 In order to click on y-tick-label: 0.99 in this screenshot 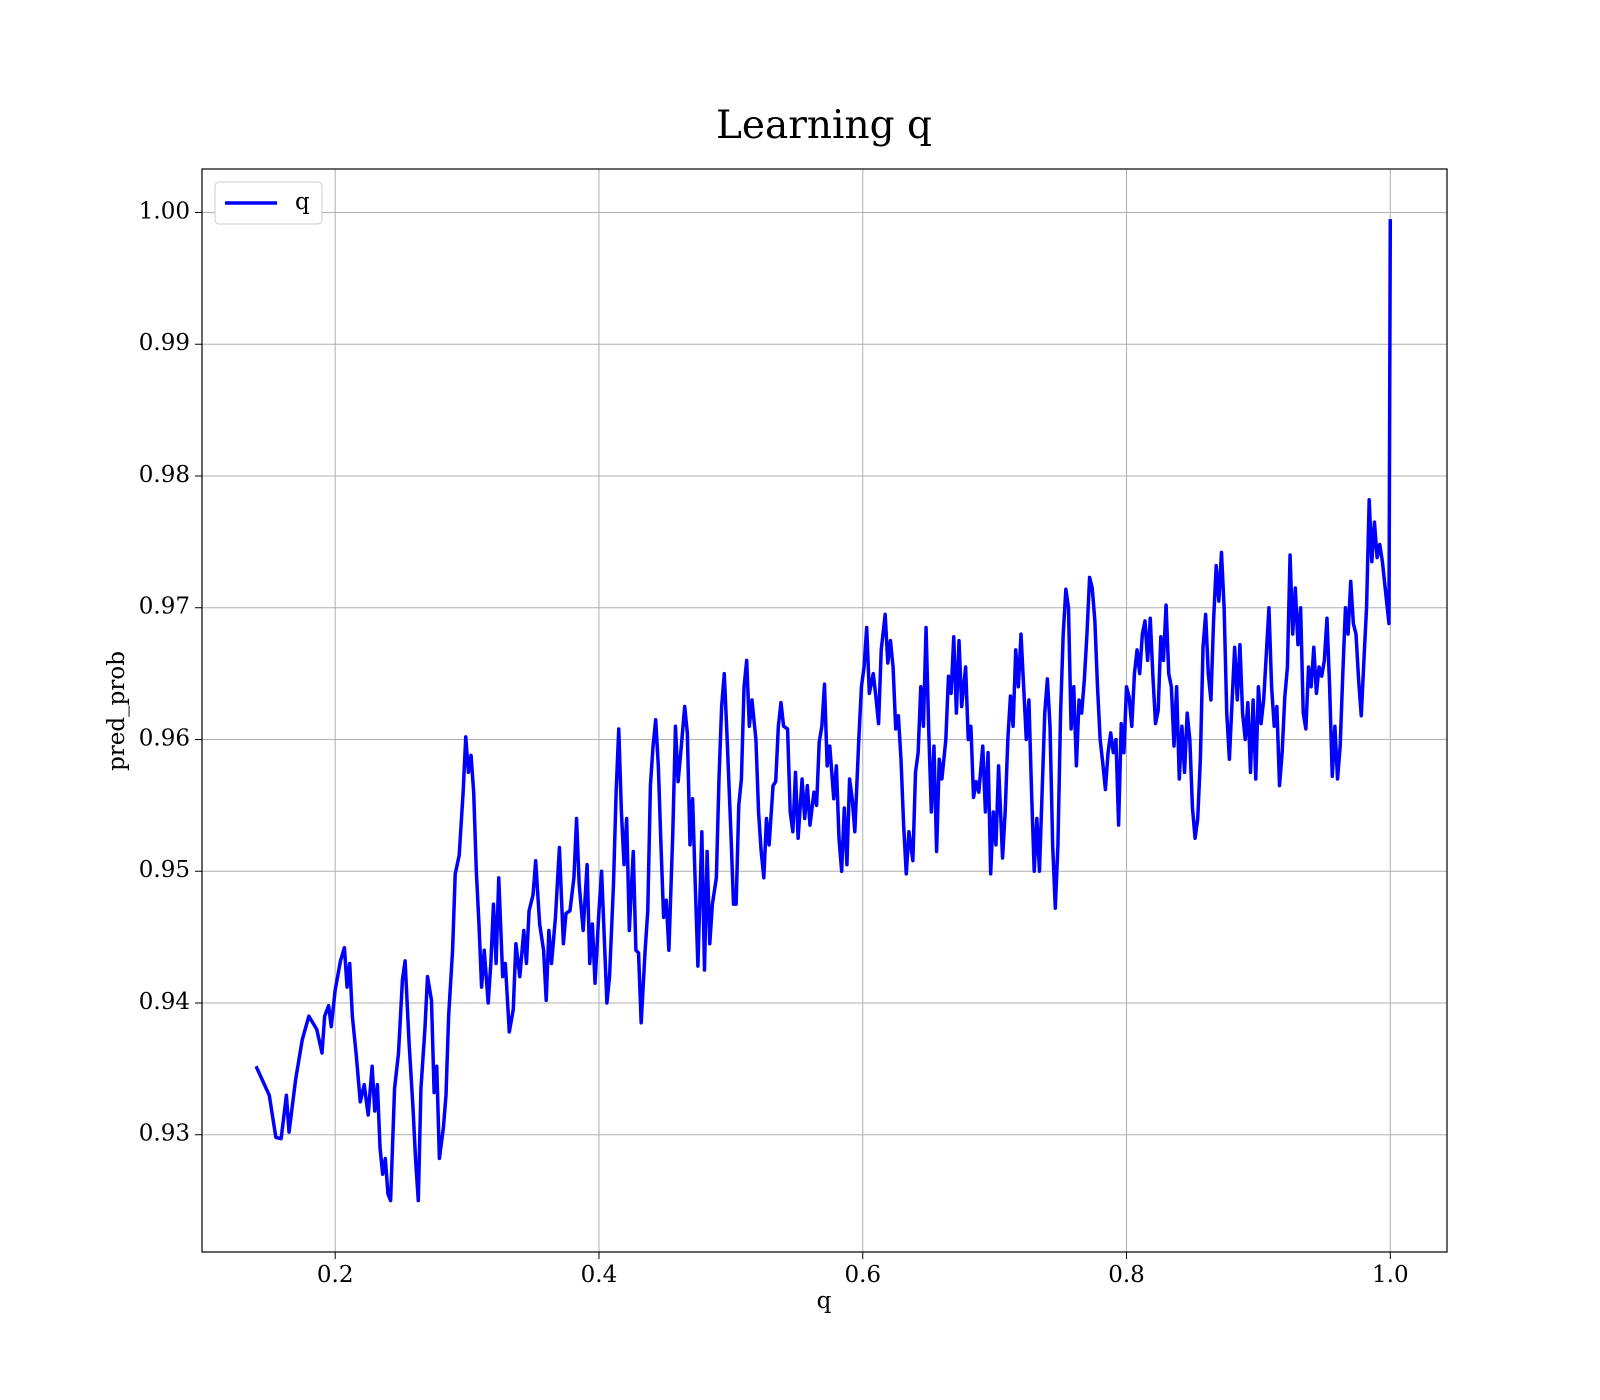, I will do `click(164, 343)`.